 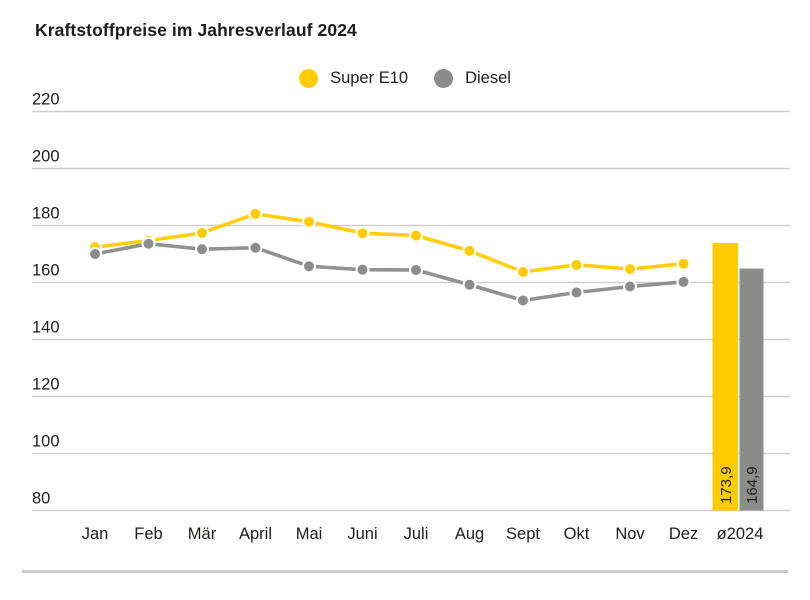 What do you see at coordinates (488, 77) in the screenshot?
I see `legend-label-diesel: Diesel` at bounding box center [488, 77].